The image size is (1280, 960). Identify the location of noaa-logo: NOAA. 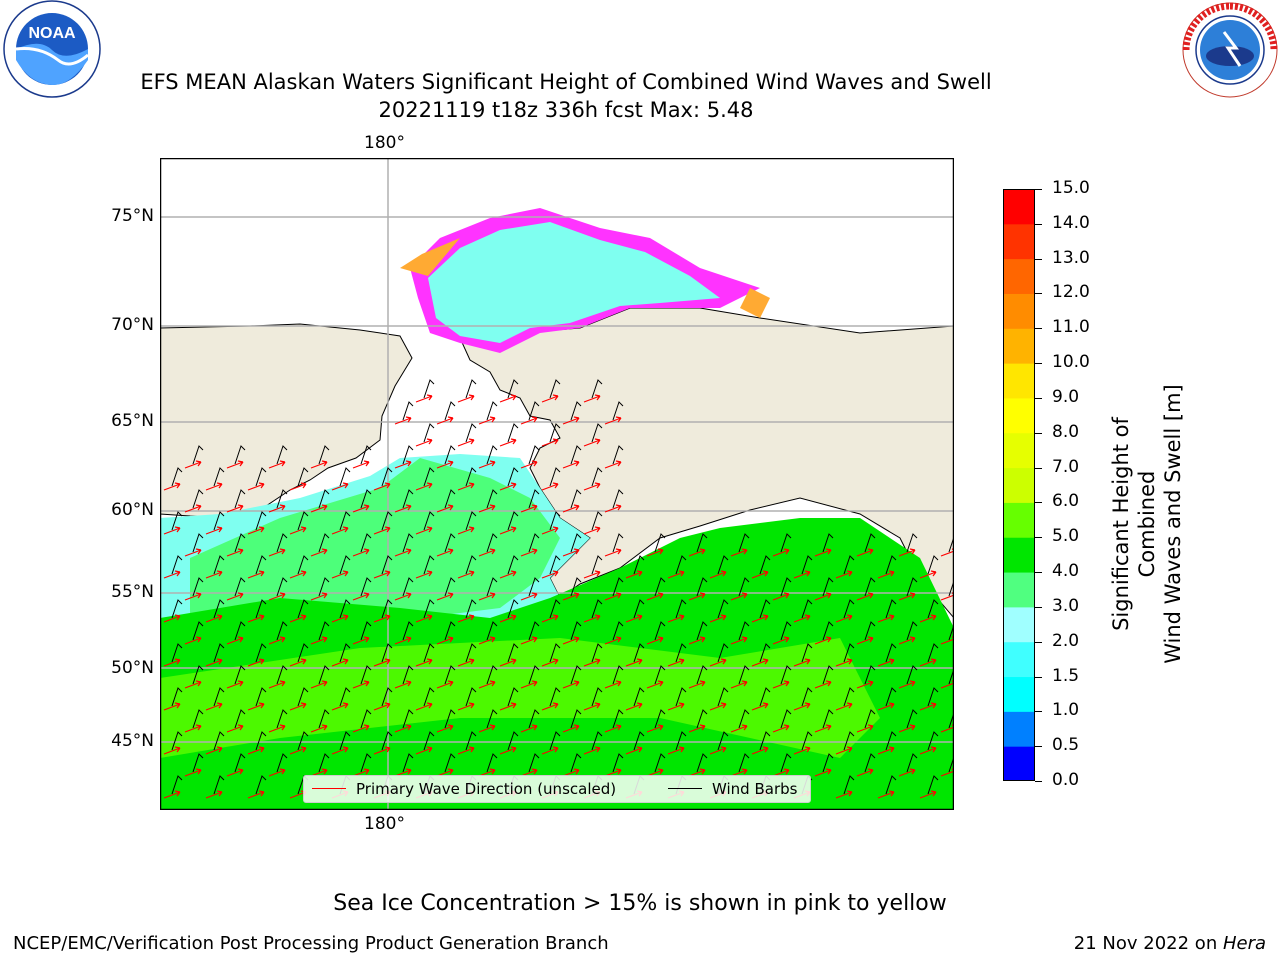
(52, 49).